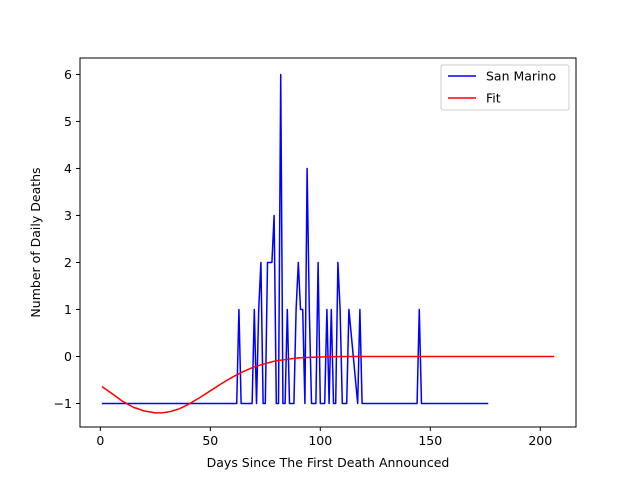 This screenshot has width=640, height=480. Describe the element at coordinates (68, 309) in the screenshot. I see `y-tick-label: 1` at that location.